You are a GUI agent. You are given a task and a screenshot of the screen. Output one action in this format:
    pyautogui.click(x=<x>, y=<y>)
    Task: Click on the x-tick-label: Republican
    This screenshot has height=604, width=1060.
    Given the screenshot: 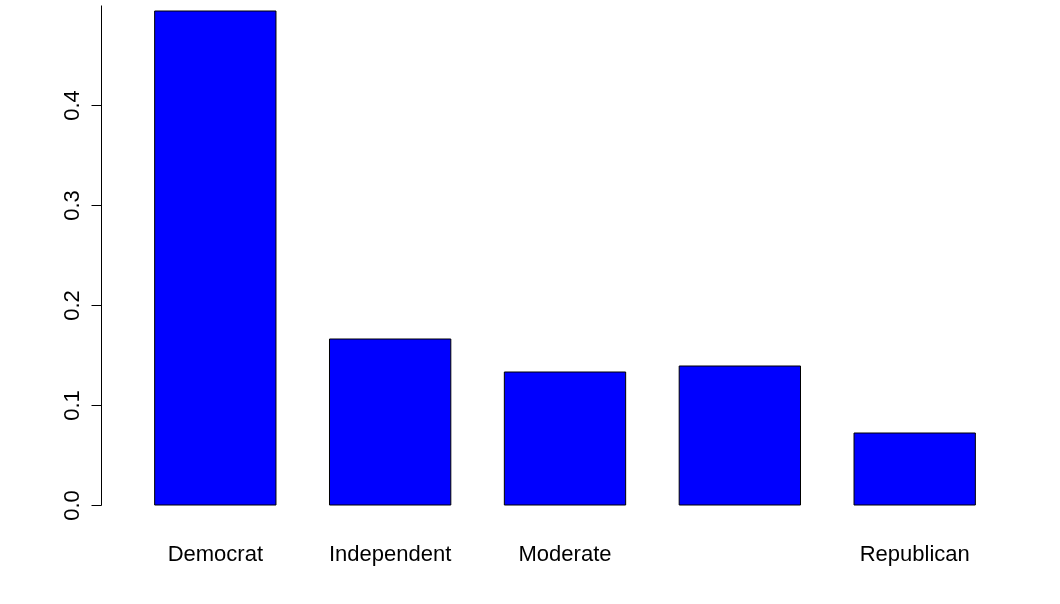 What is the action you would take?
    pyautogui.click(x=914, y=553)
    